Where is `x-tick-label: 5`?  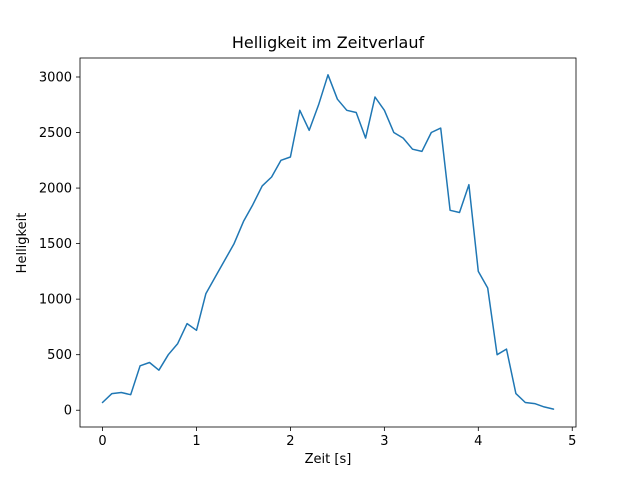 x-tick-label: 5 is located at coordinates (572, 441).